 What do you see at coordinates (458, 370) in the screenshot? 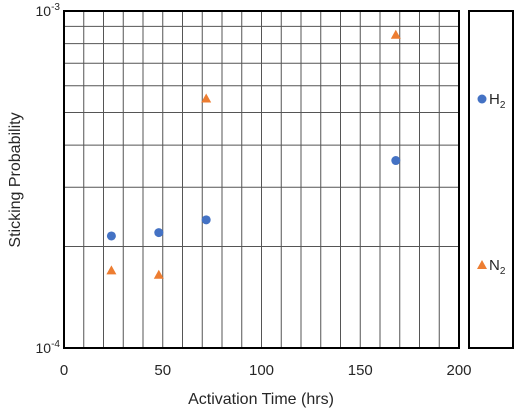
I see `x-tick-label: 200` at bounding box center [458, 370].